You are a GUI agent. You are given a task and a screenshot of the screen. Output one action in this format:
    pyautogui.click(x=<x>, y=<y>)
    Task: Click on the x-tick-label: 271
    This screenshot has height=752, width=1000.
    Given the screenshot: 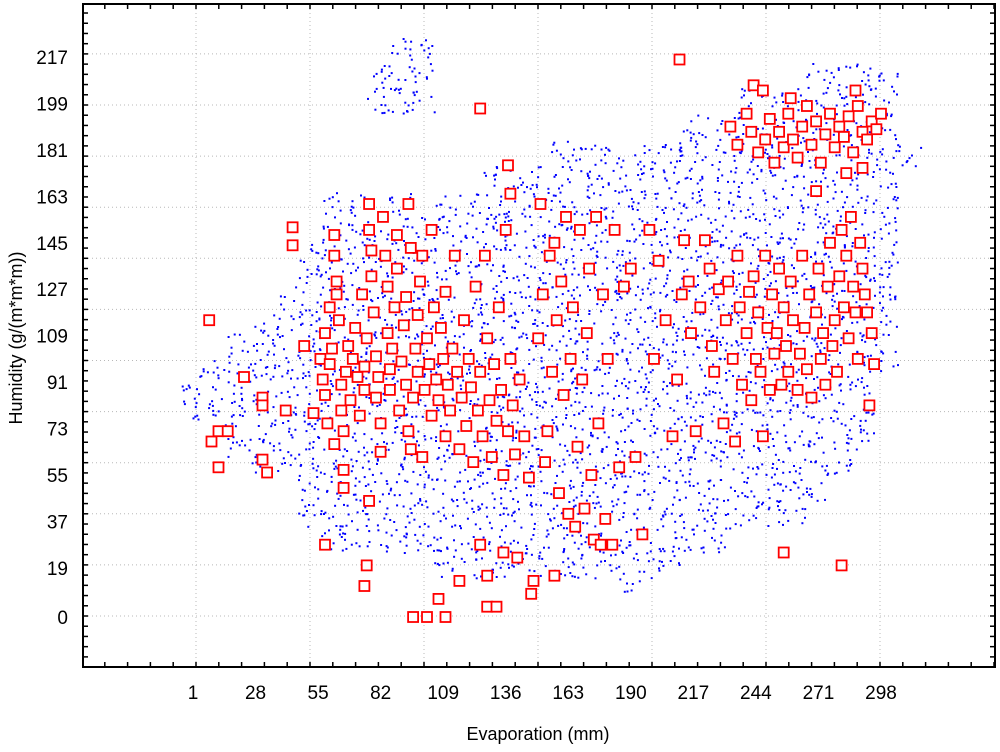 What is the action you would take?
    pyautogui.click(x=819, y=693)
    